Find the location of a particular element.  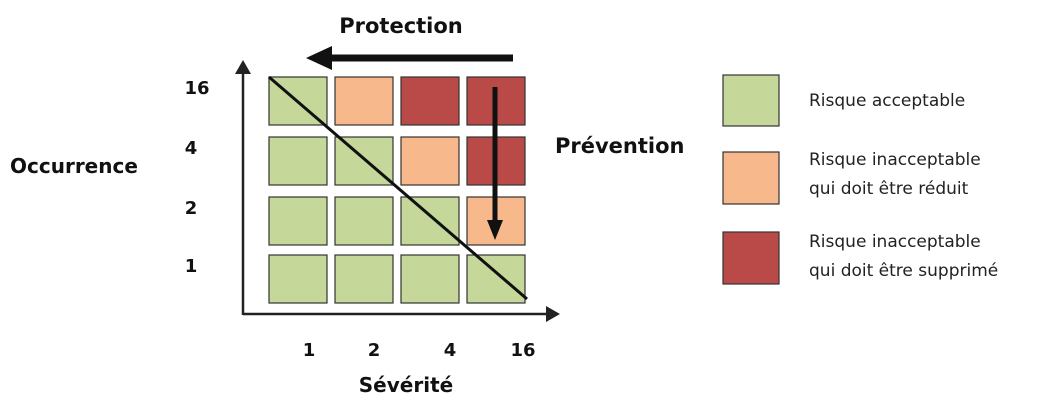

legend-label-reduce-line2: qui doit être réduit is located at coordinates (889, 189).